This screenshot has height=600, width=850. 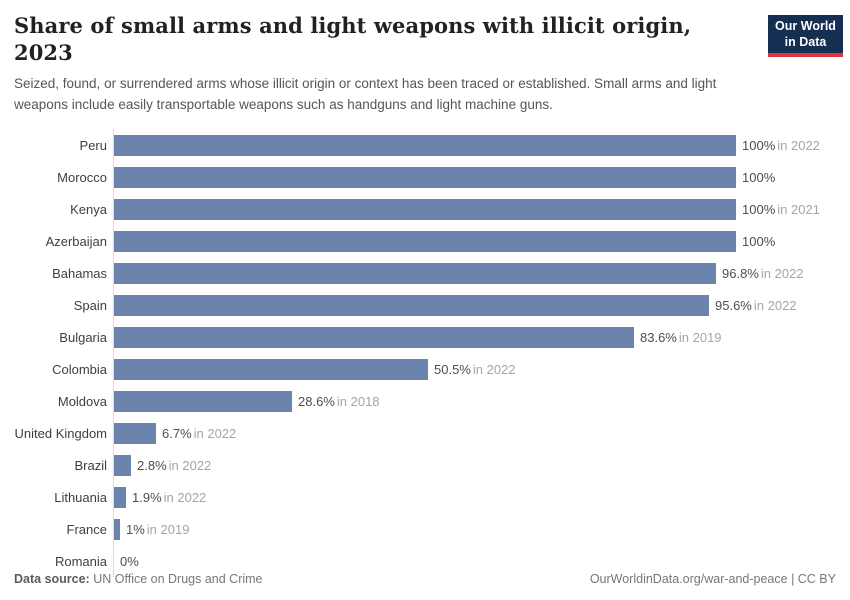 I want to click on value-label: 95.6%, so click(x=733, y=305).